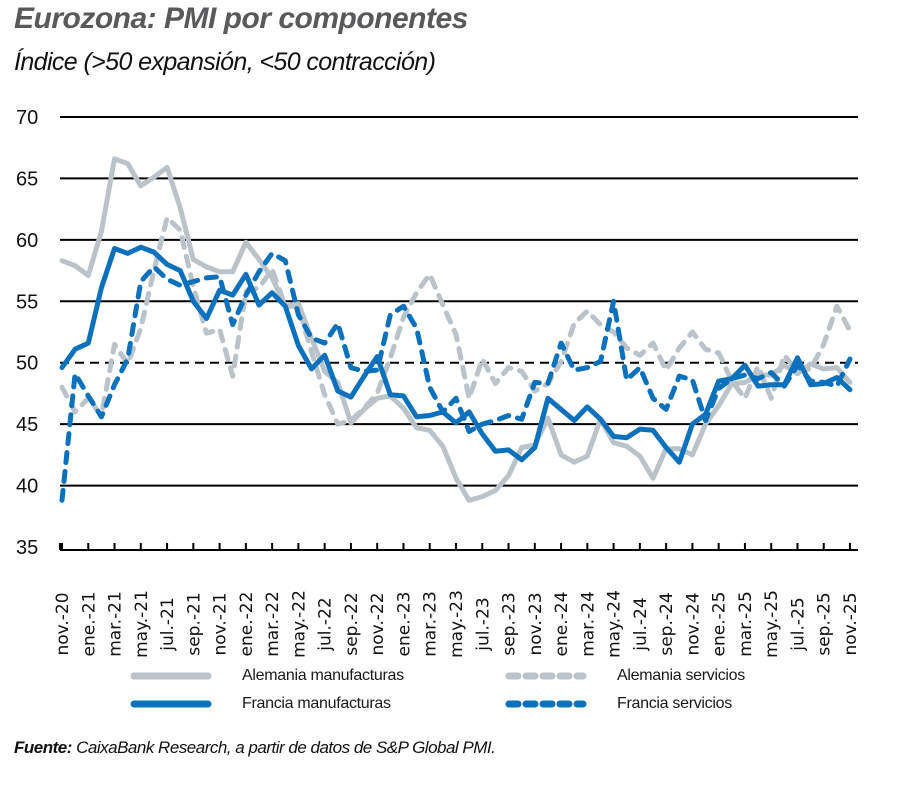 The image size is (900, 798). I want to click on x-tick-label: nov.-21, so click(221, 623).